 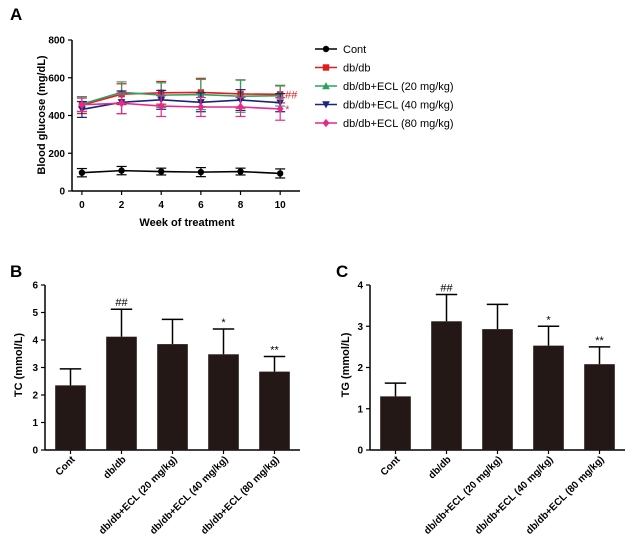 What do you see at coordinates (440, 467) in the screenshot?
I see `panel-c-xtick-label: db/db` at bounding box center [440, 467].